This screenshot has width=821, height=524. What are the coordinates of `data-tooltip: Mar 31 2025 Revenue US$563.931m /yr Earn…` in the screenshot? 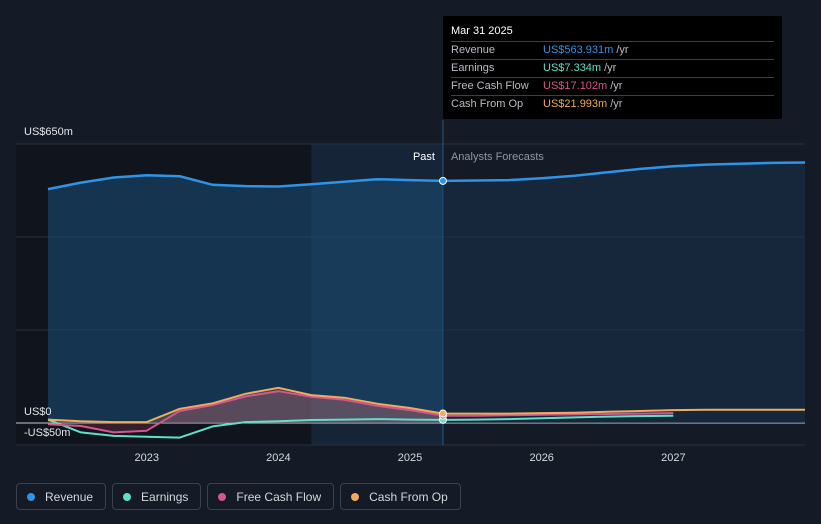 It's located at (612, 67).